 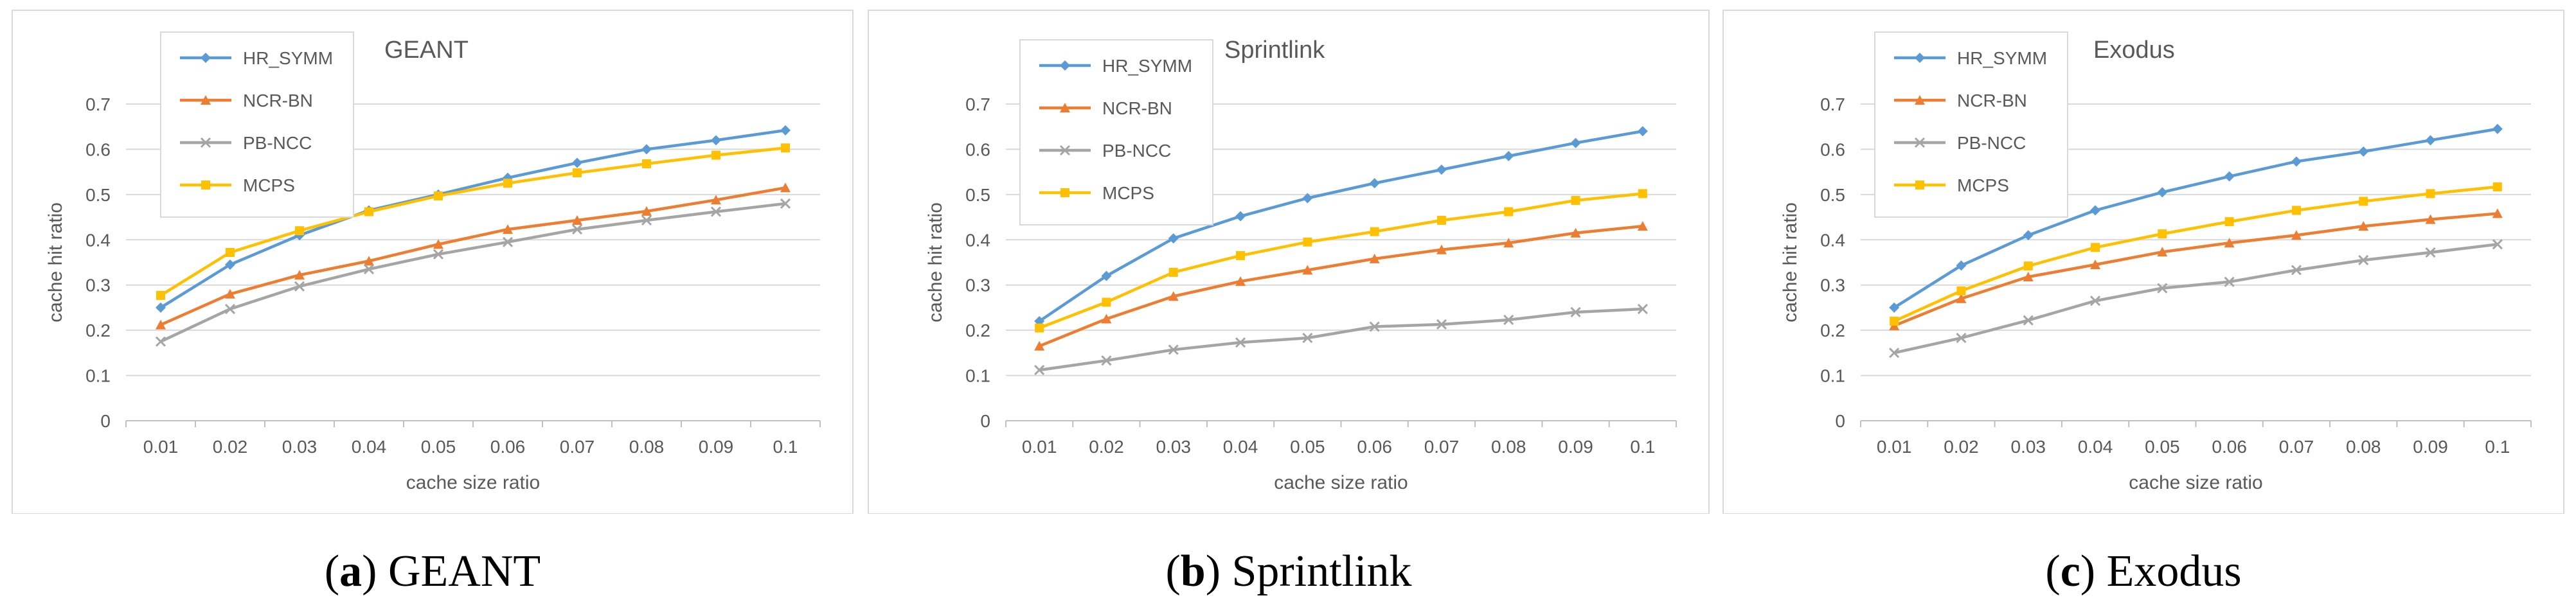 I want to click on y-tick-label: 0.1, so click(x=977, y=376).